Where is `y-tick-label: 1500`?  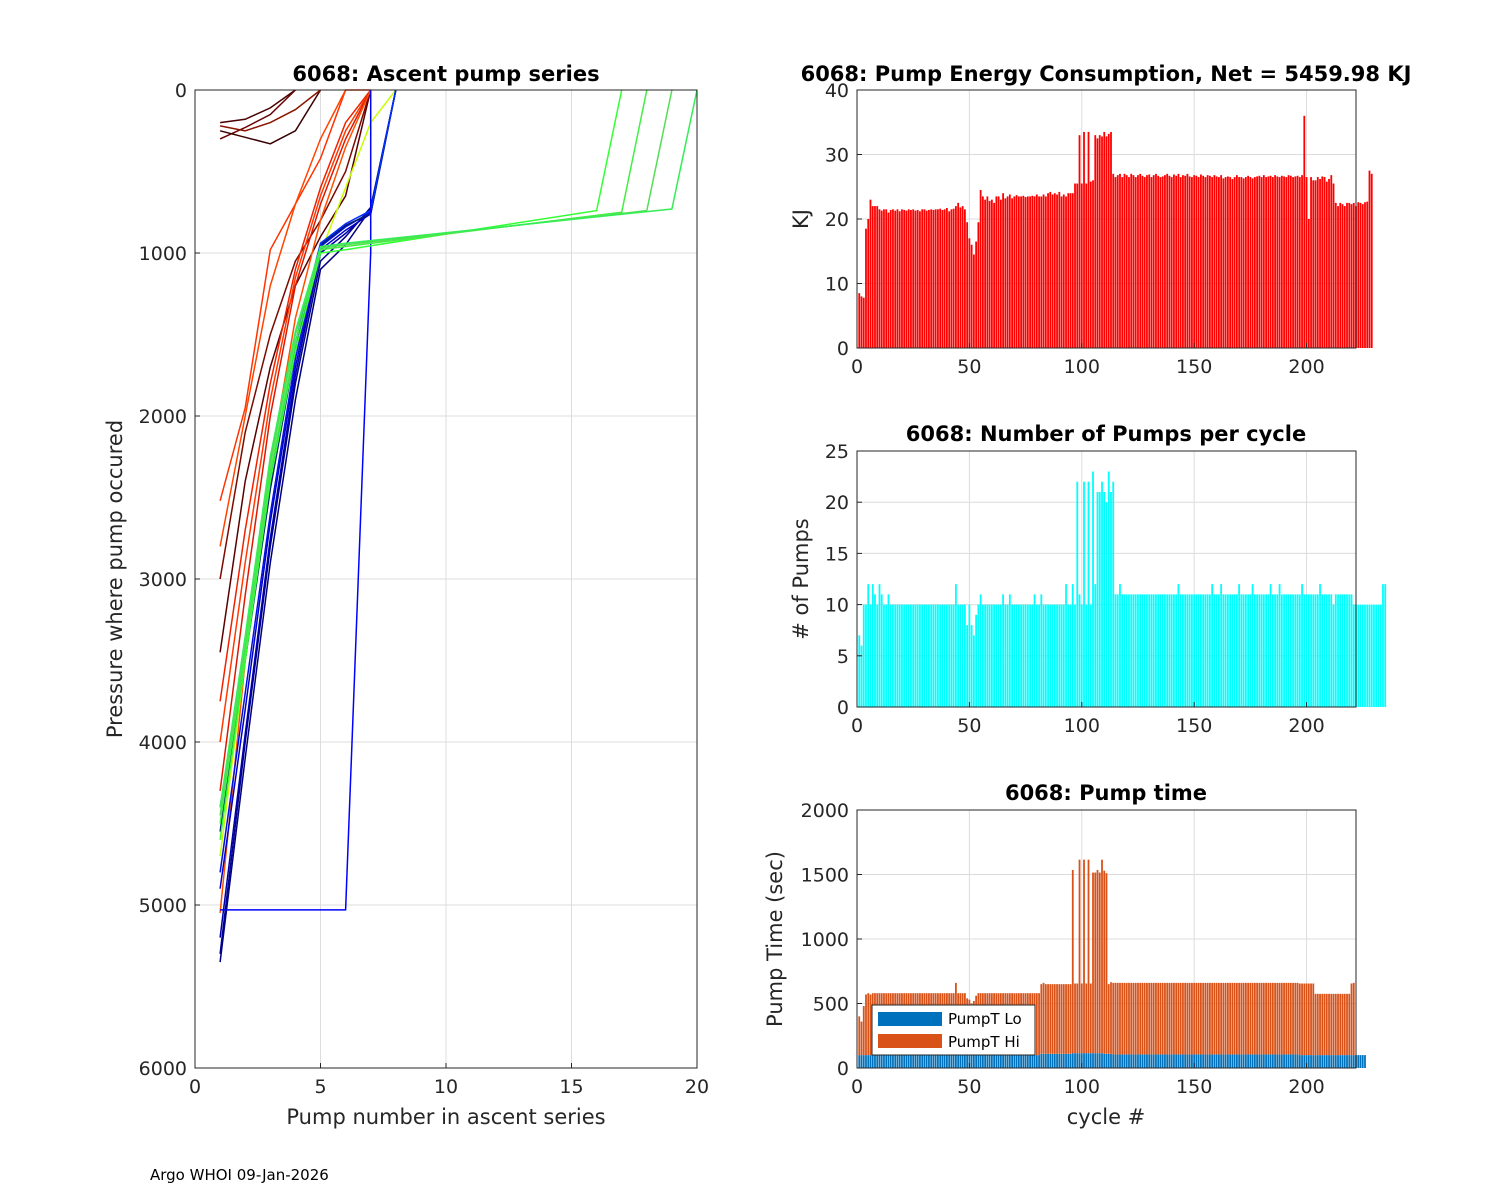
y-tick-label: 1500 is located at coordinates (825, 876).